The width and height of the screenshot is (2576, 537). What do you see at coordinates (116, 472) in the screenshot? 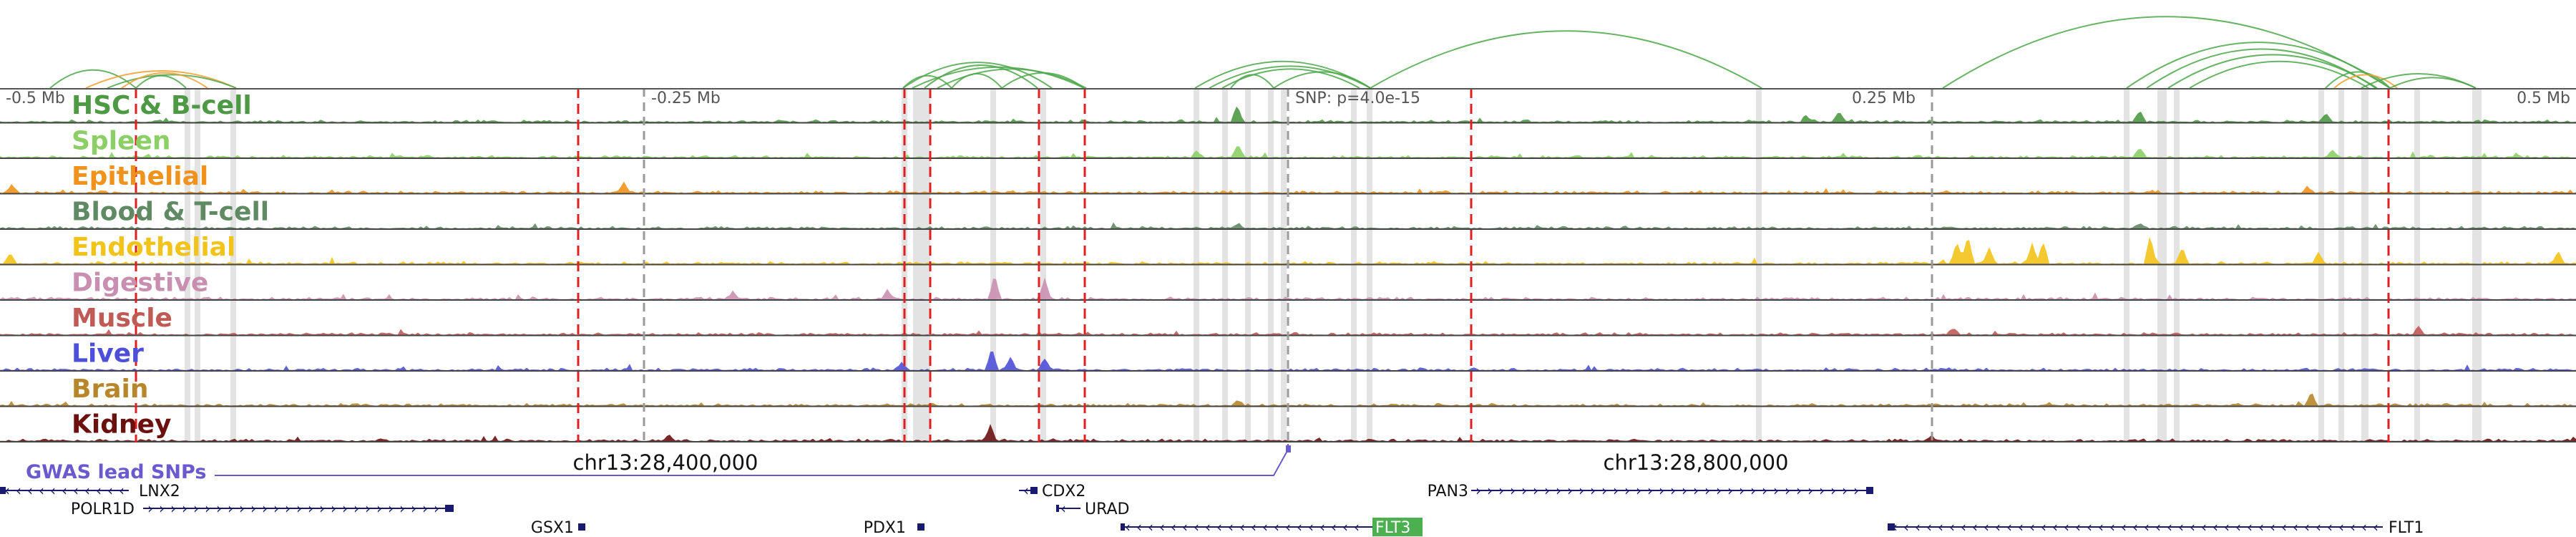
I see `gwas-track: GWAS lead SNPs` at bounding box center [116, 472].